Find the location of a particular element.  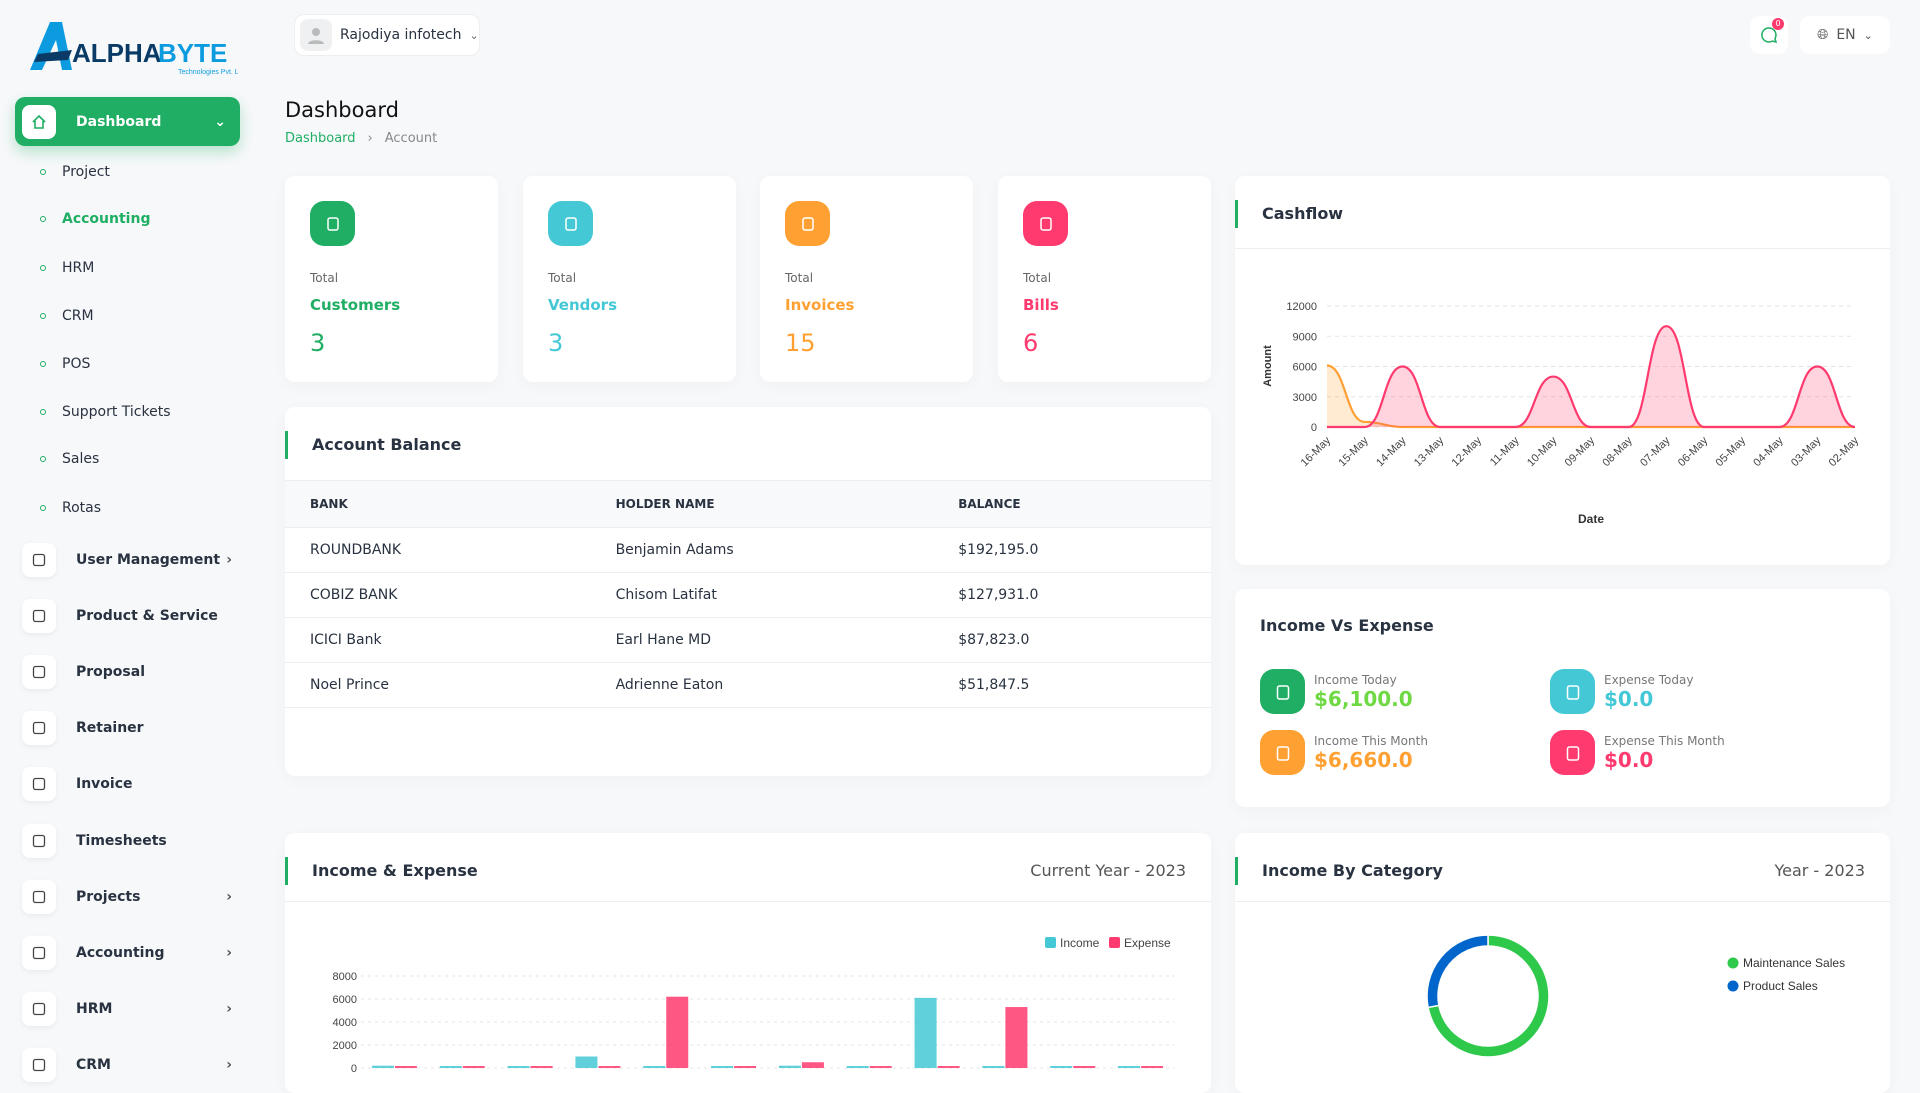

breadcrumb-dashboard: Dashboard is located at coordinates (320, 138).